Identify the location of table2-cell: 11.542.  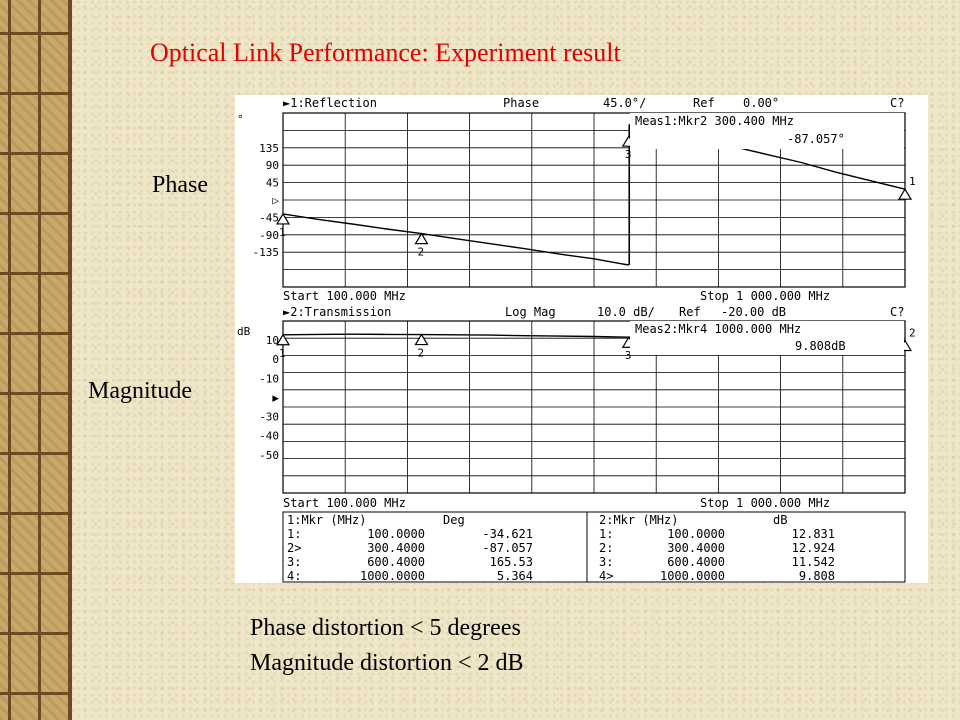
(813, 562).